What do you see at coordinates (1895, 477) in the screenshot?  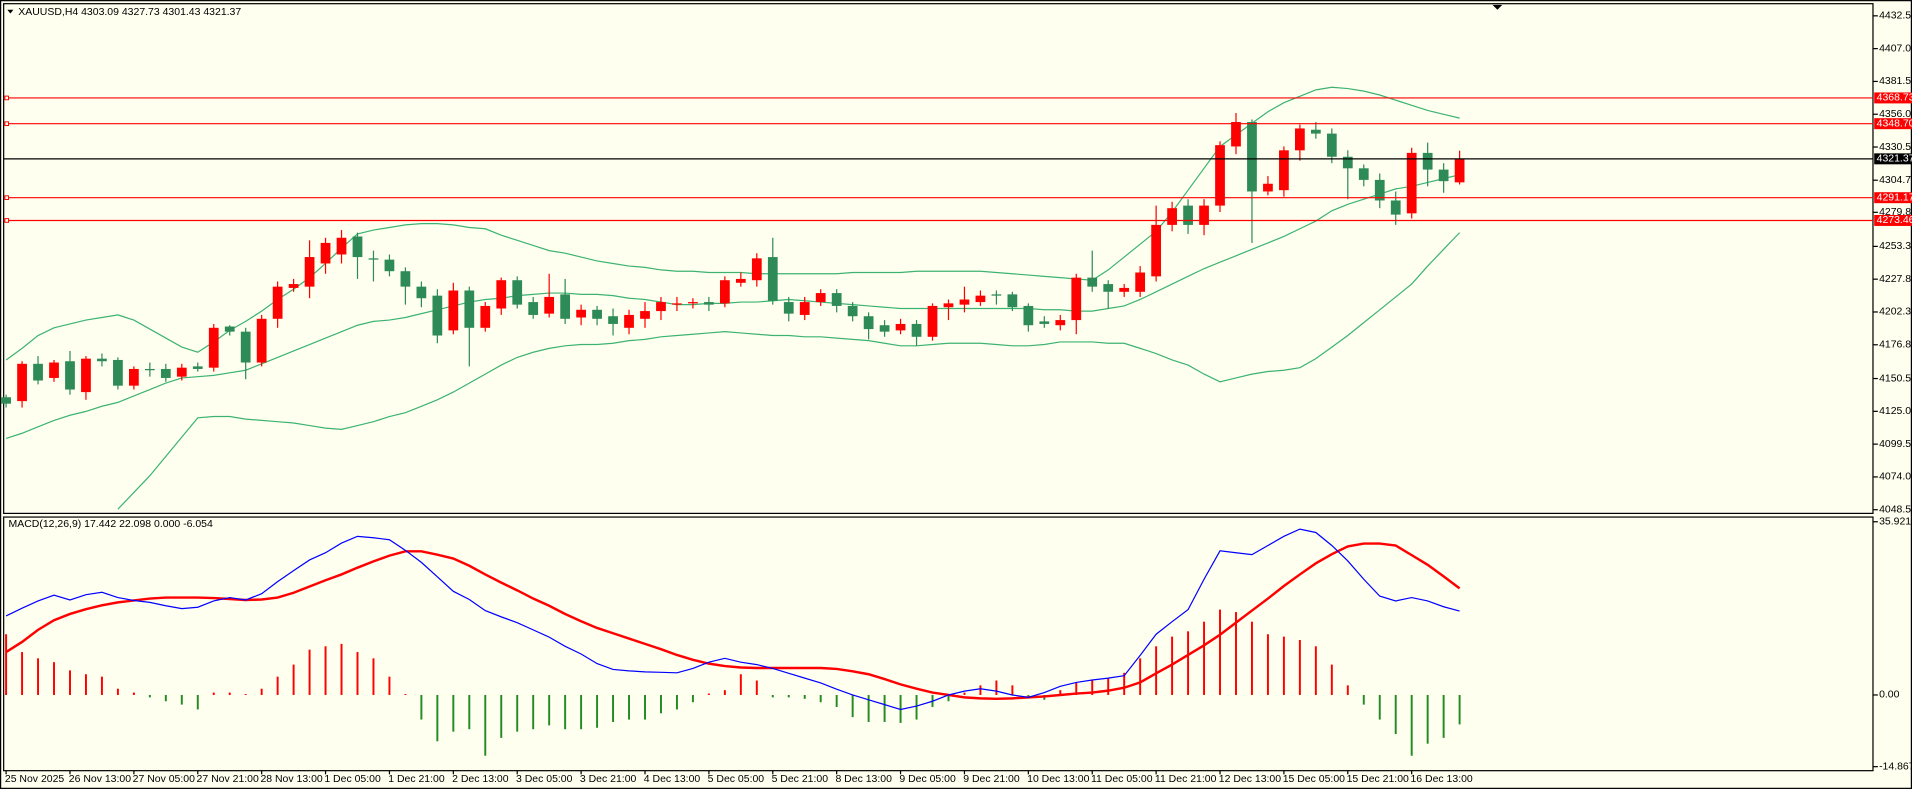 I see `y-tick-label: 4074.05` at bounding box center [1895, 477].